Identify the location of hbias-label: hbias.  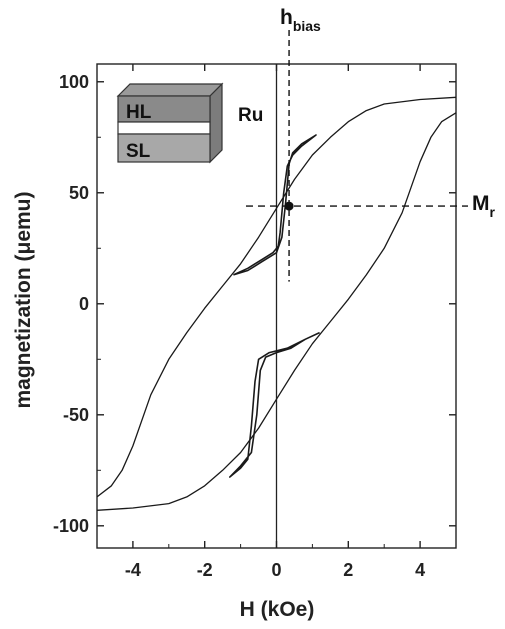
(300, 20).